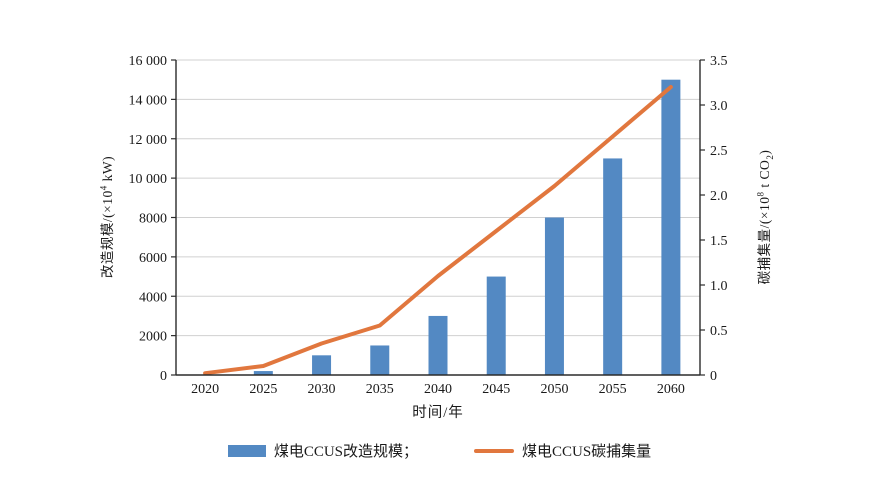  I want to click on bar-2040, so click(438, 345).